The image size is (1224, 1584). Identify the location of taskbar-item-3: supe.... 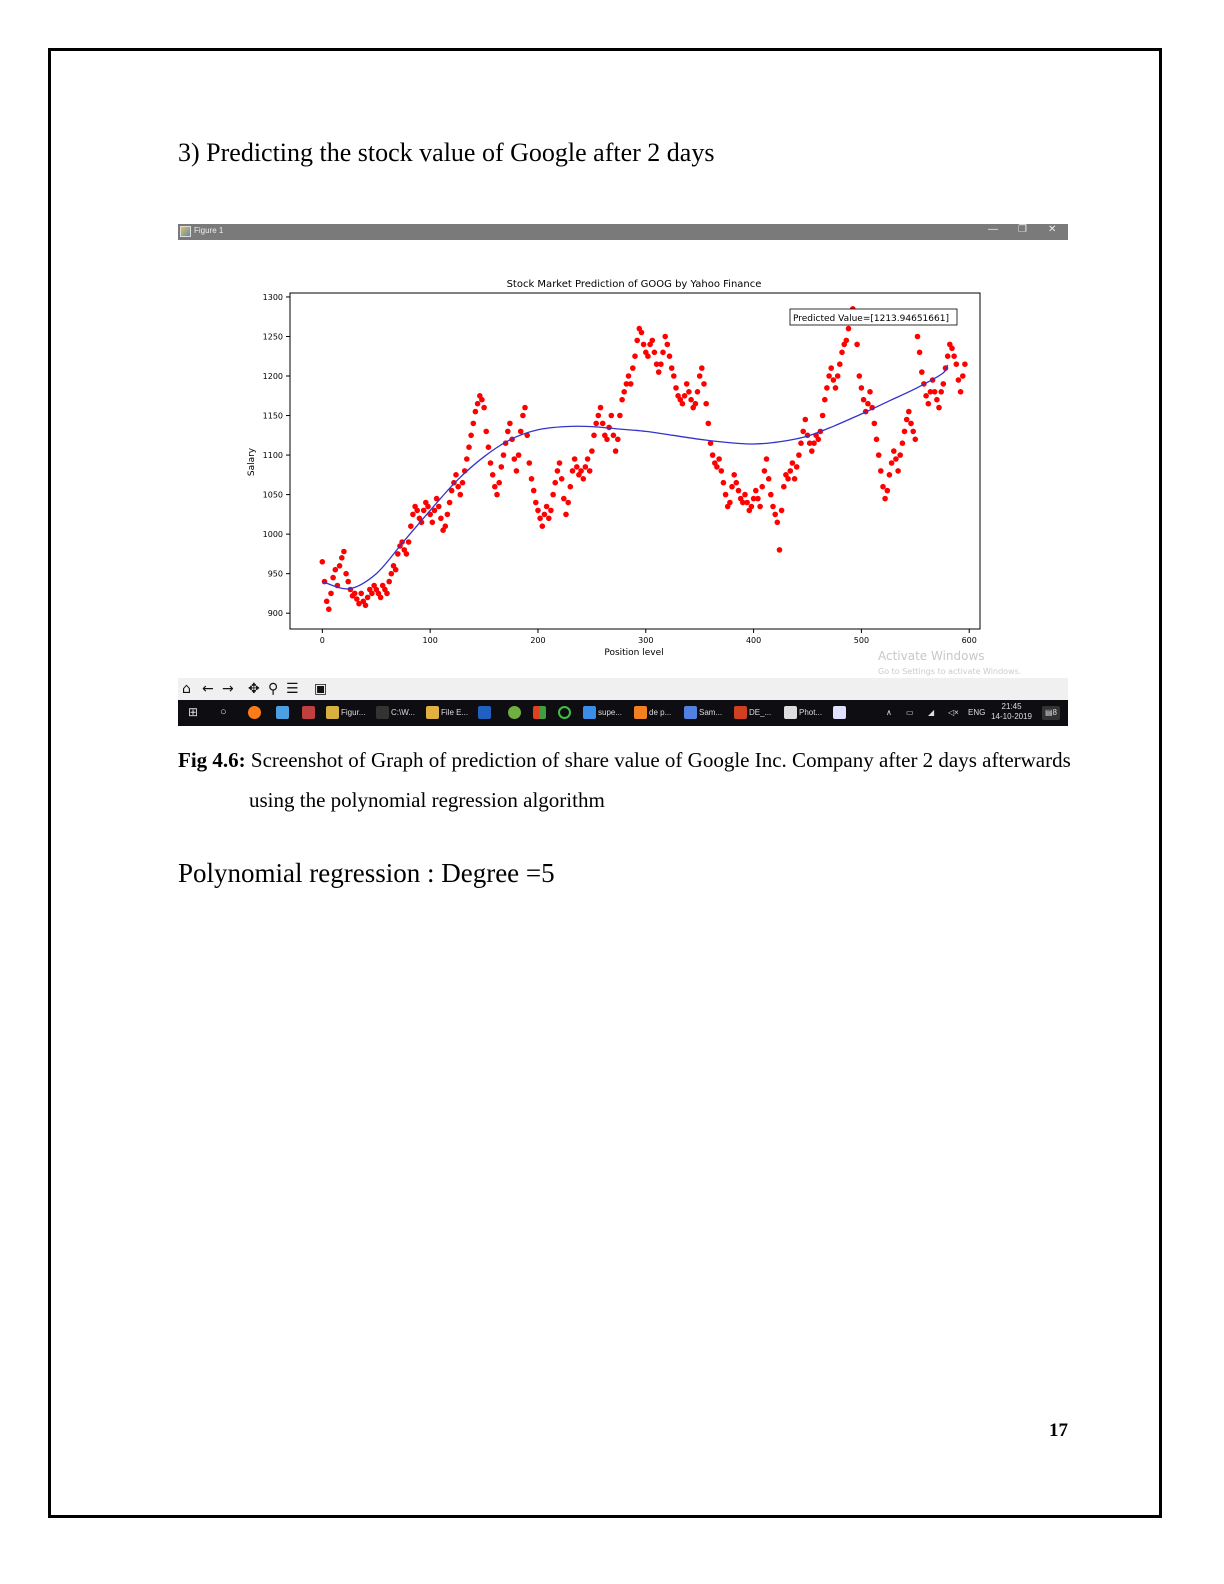
(602, 713).